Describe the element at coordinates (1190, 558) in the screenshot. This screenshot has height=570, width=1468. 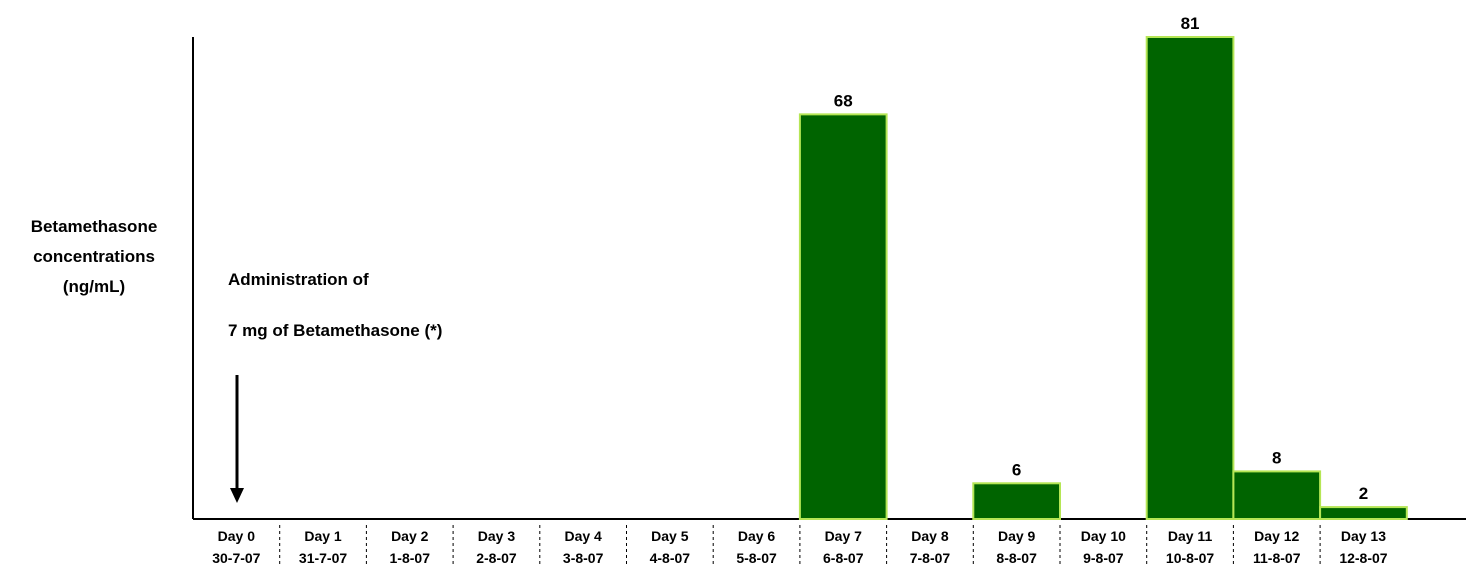
I see `x-tick-label-date: 10-8-07` at that location.